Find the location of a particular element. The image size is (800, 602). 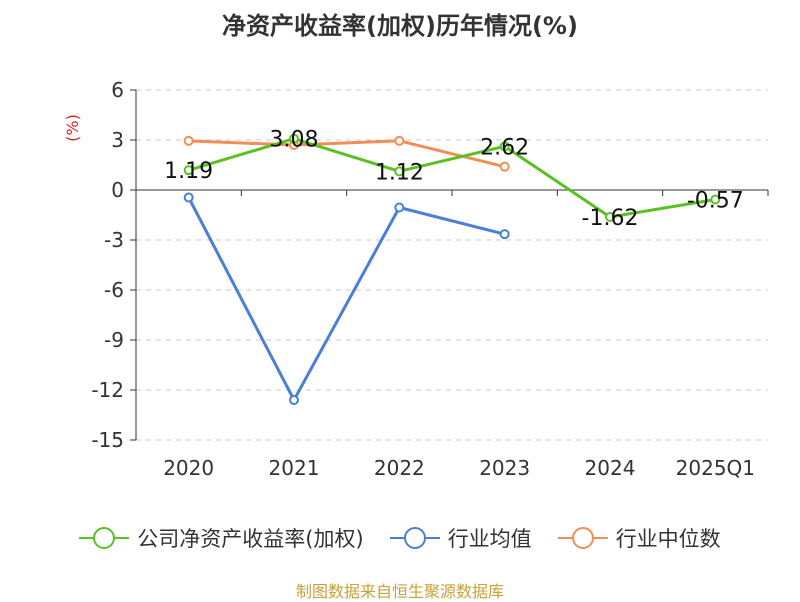

x-tick-label: 2023 is located at coordinates (504, 468).